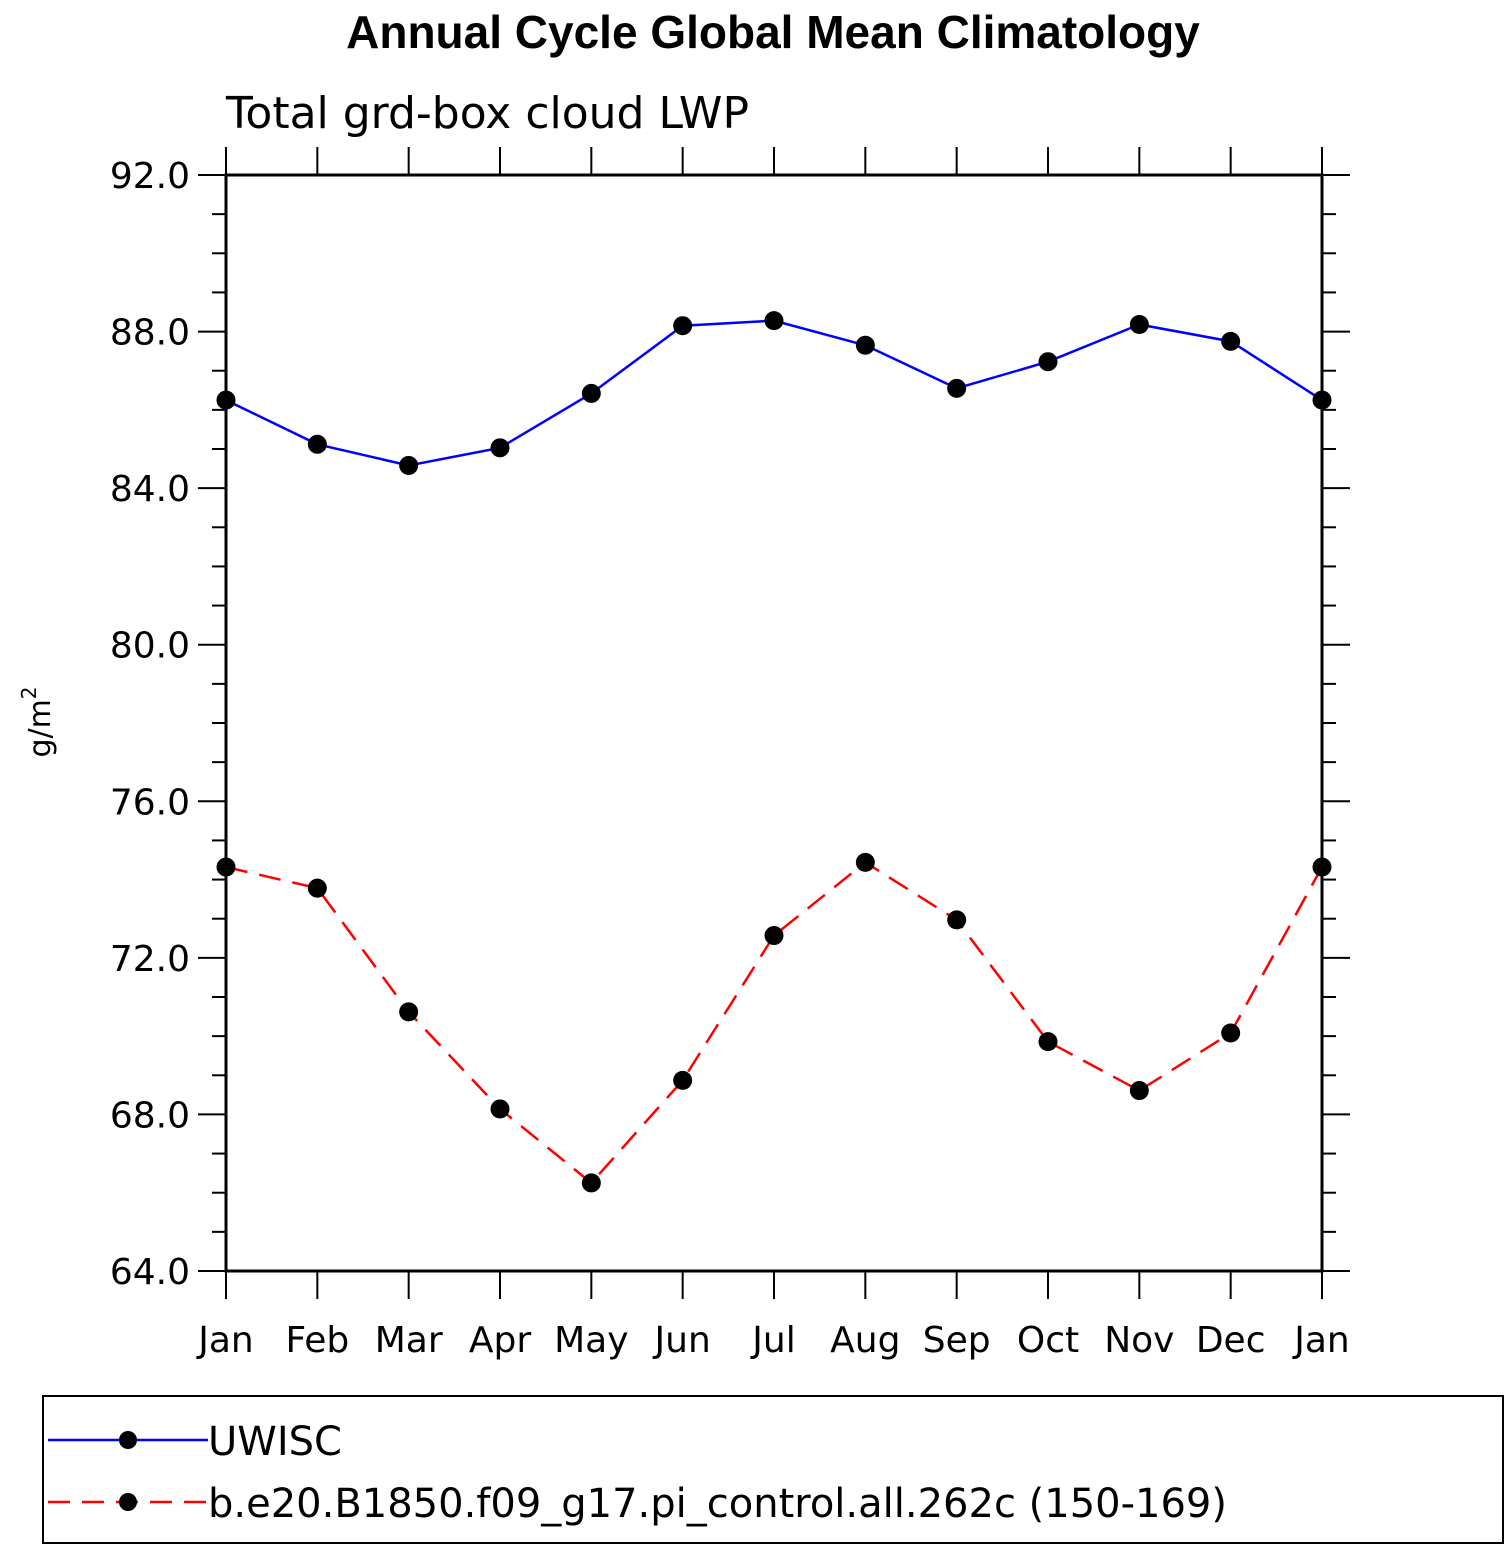 This screenshot has width=1511, height=1550. I want to click on x-tick-labels: Jan Feb Mar Apr May Jun Jul Aug Sep Oct Nov Dec Jan, so click(773, 1340).